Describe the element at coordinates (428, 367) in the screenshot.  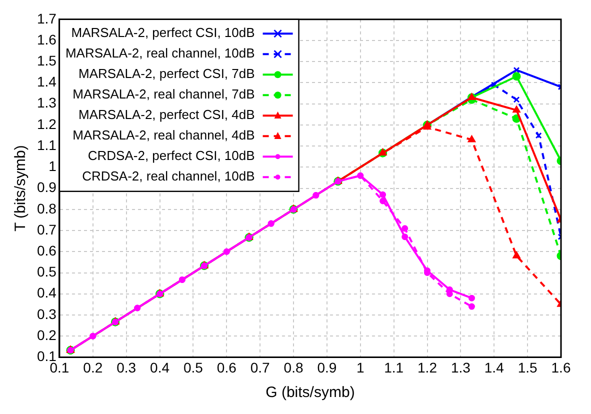
I see `x-tick-label: 1.2` at that location.